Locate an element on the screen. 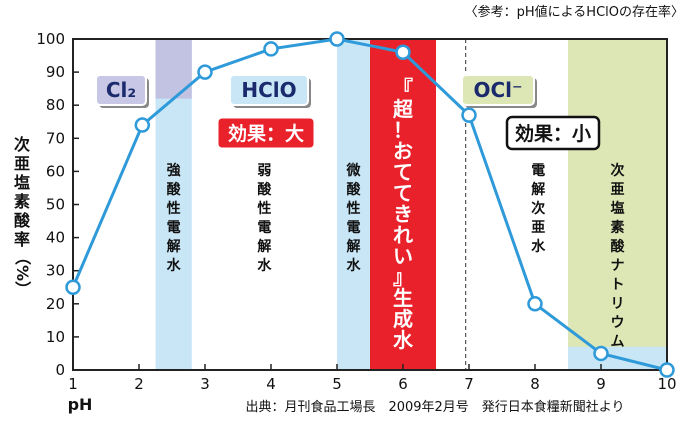 The width and height of the screenshot is (690, 423). band-label-2-char: 水 is located at coordinates (403, 340).